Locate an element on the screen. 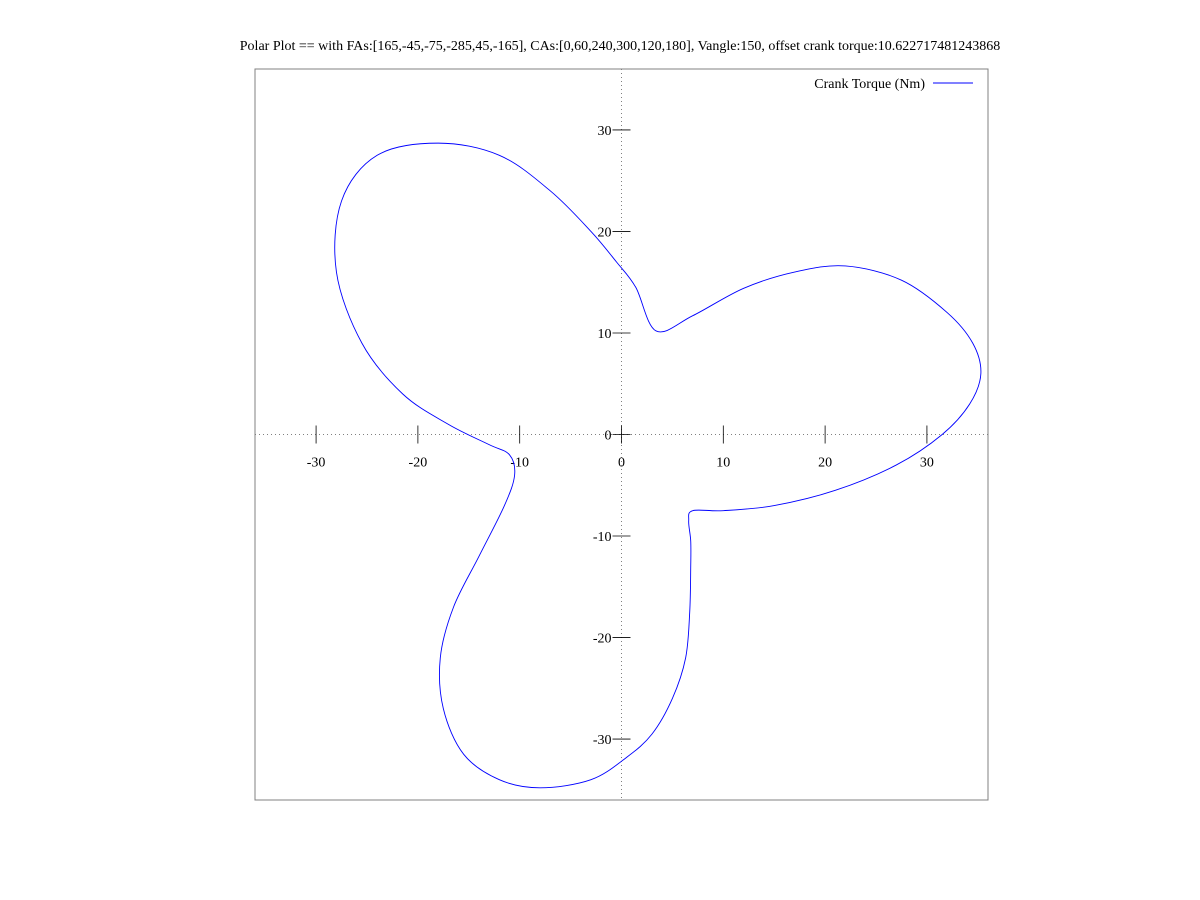 The width and height of the screenshot is (1200, 900). y-axis-ticks: -30 -20 -10 0 10 20 30 is located at coordinates (612, 436).